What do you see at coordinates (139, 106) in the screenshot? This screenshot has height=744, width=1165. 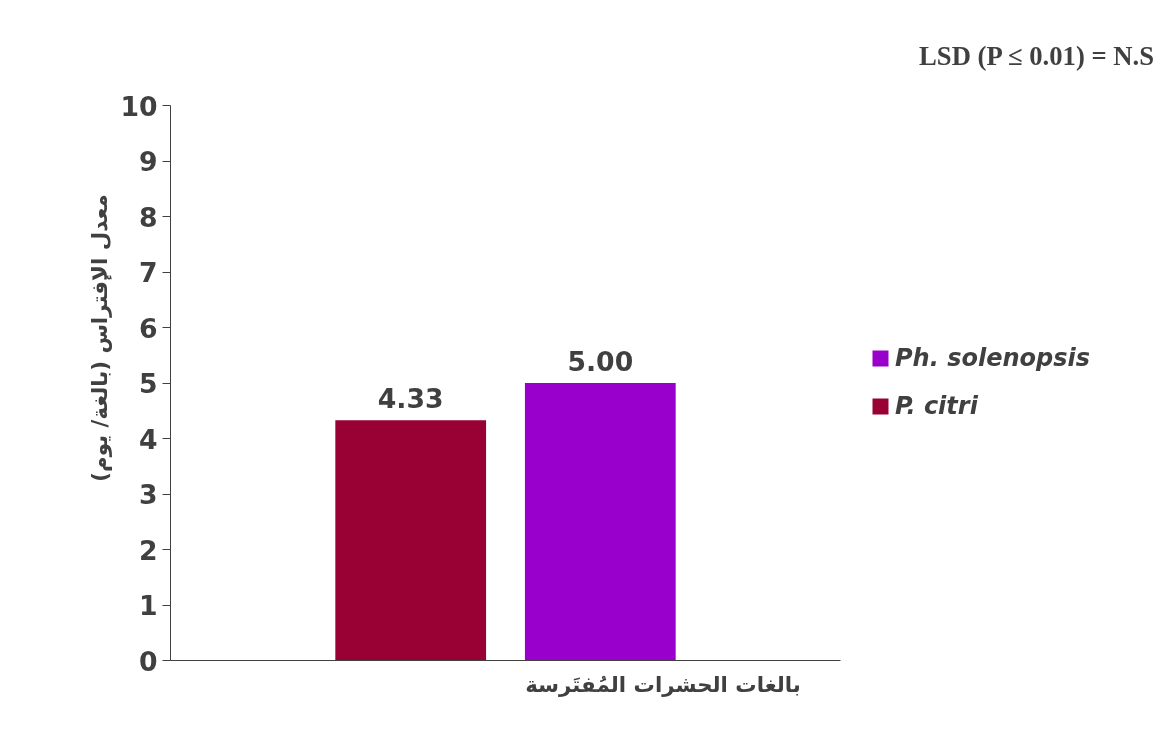 I see `y-tick-label: 10` at bounding box center [139, 106].